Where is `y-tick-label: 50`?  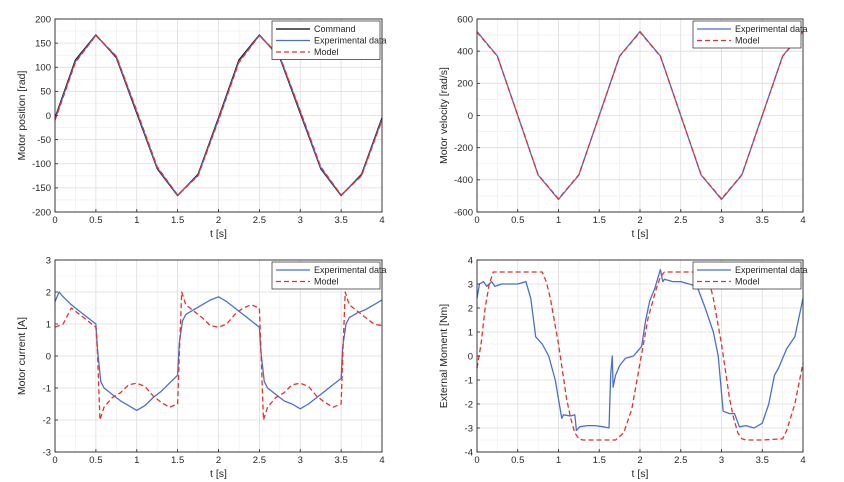
y-tick-label: 50 is located at coordinates (45, 92).